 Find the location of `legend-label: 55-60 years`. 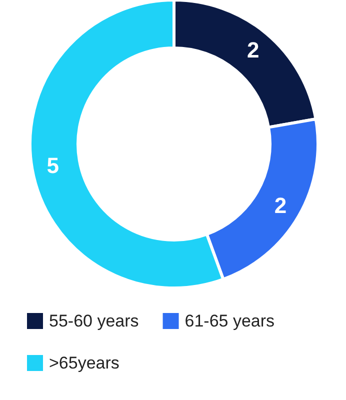

legend-label: 55-60 years is located at coordinates (94, 321).